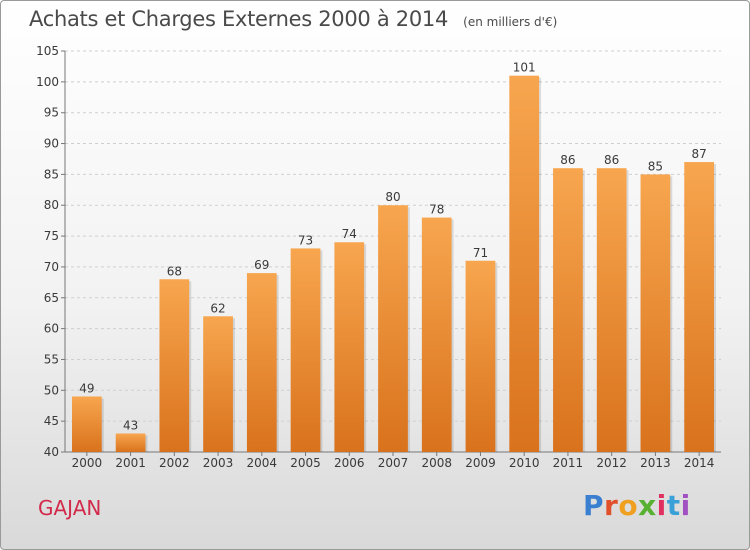 This screenshot has width=750, height=550. What do you see at coordinates (130, 463) in the screenshot?
I see `x-tick-label: 2001` at bounding box center [130, 463].